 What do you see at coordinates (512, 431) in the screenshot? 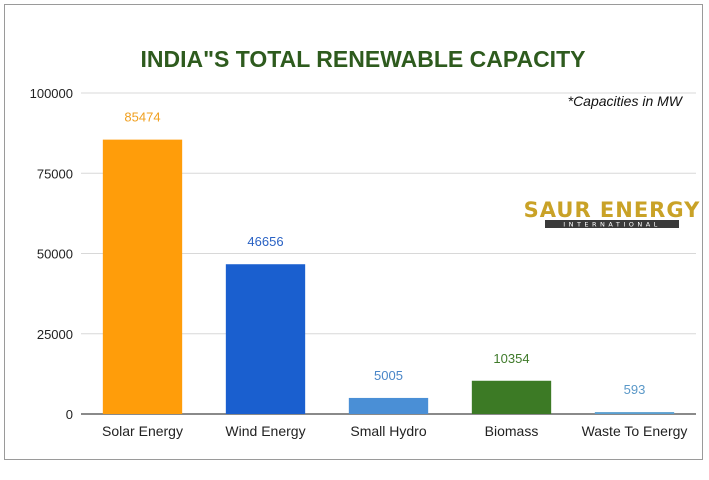
I see `x-tick-label: Biomass` at bounding box center [512, 431].